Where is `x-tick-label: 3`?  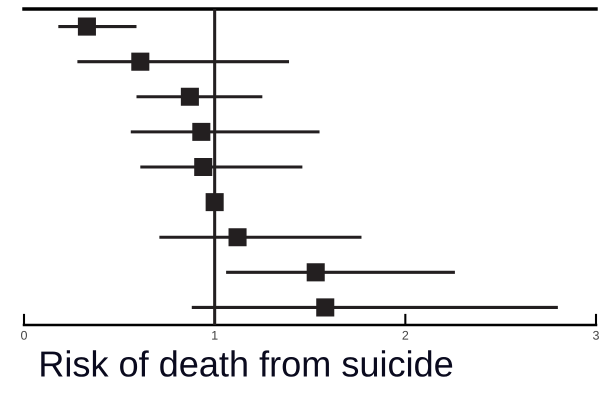 x-tick-label: 3 is located at coordinates (596, 335).